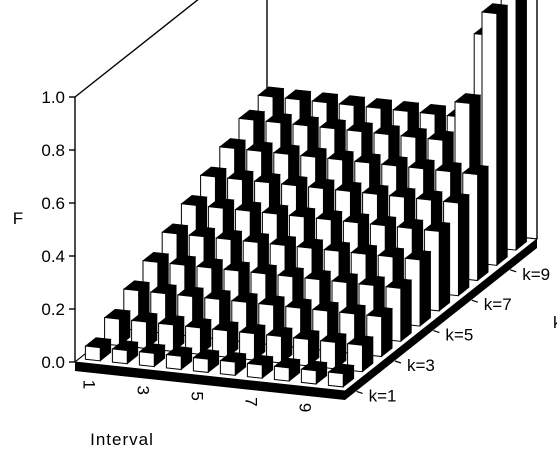  What do you see at coordinates (53, 203) in the screenshot?
I see `y-tick-label: 0.6` at bounding box center [53, 203].